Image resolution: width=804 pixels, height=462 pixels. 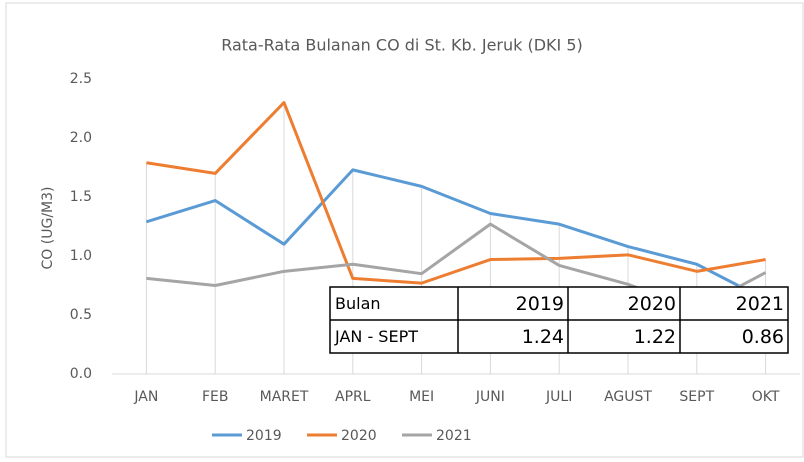 I want to click on y-tick-label: 0.5, so click(x=81, y=315).